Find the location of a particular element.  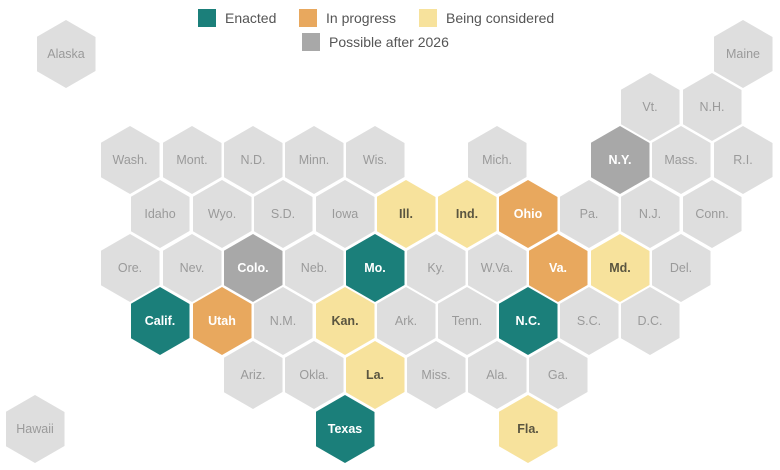

state-hex-ala: Ala. is located at coordinates (497, 375).